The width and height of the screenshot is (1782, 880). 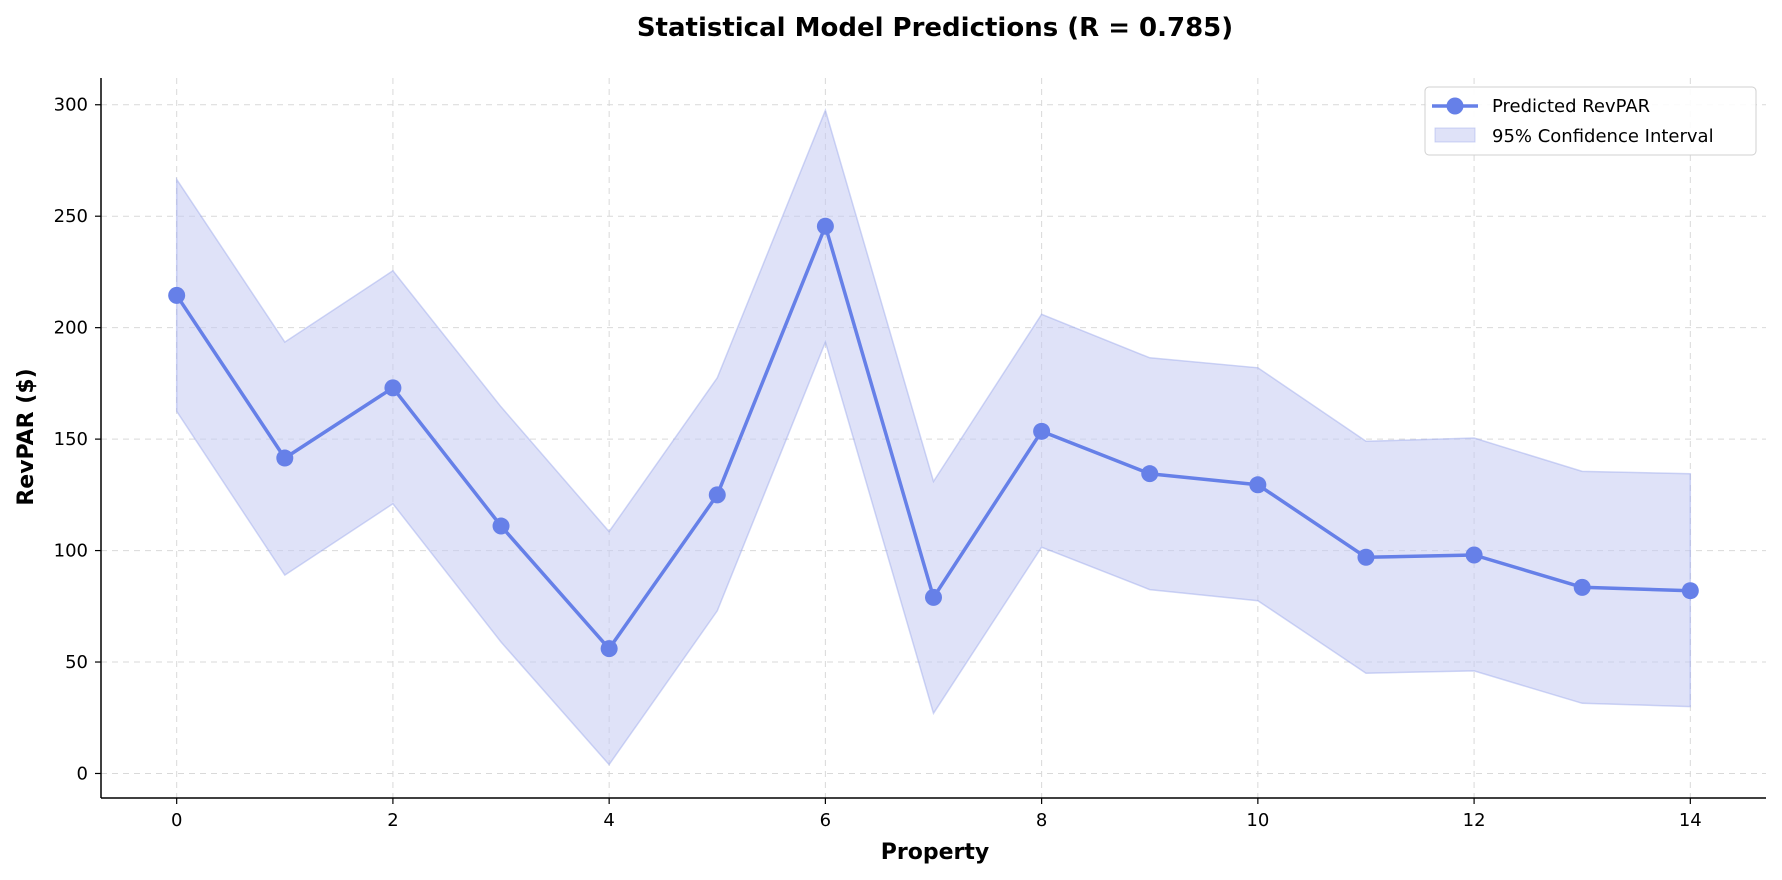 I want to click on x-tick-label-6: 6, so click(x=825, y=820).